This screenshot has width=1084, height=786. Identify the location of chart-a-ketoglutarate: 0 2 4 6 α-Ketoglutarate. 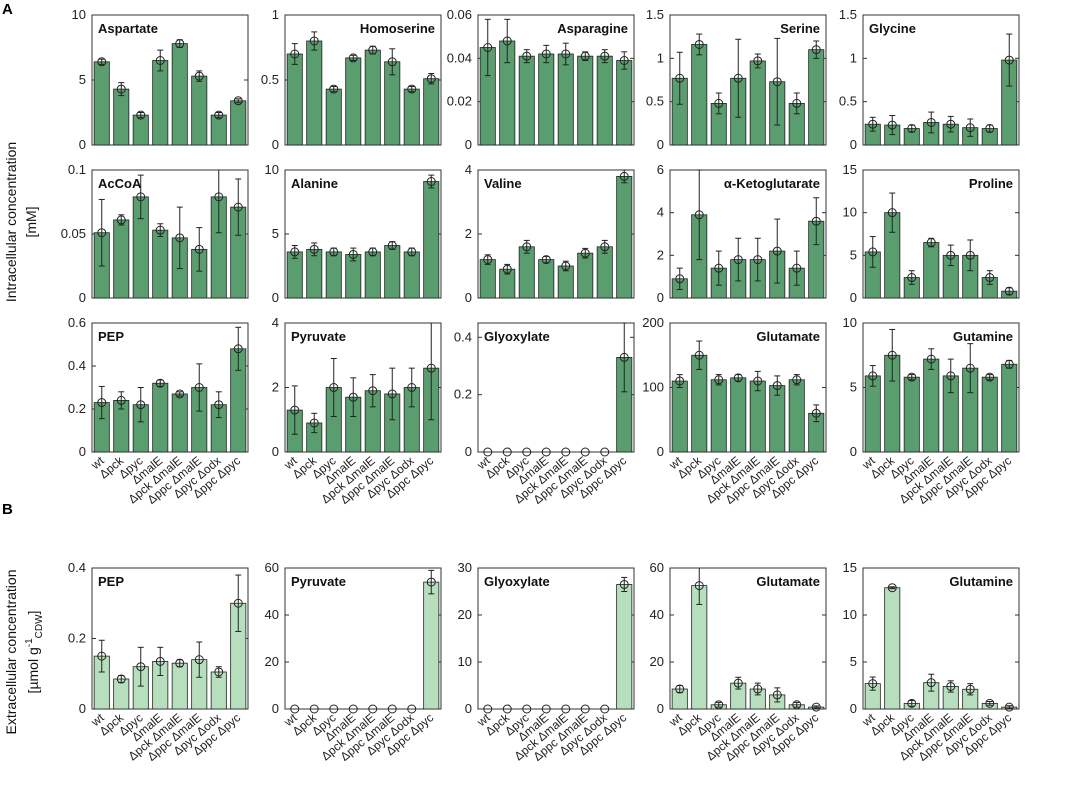
(742, 233).